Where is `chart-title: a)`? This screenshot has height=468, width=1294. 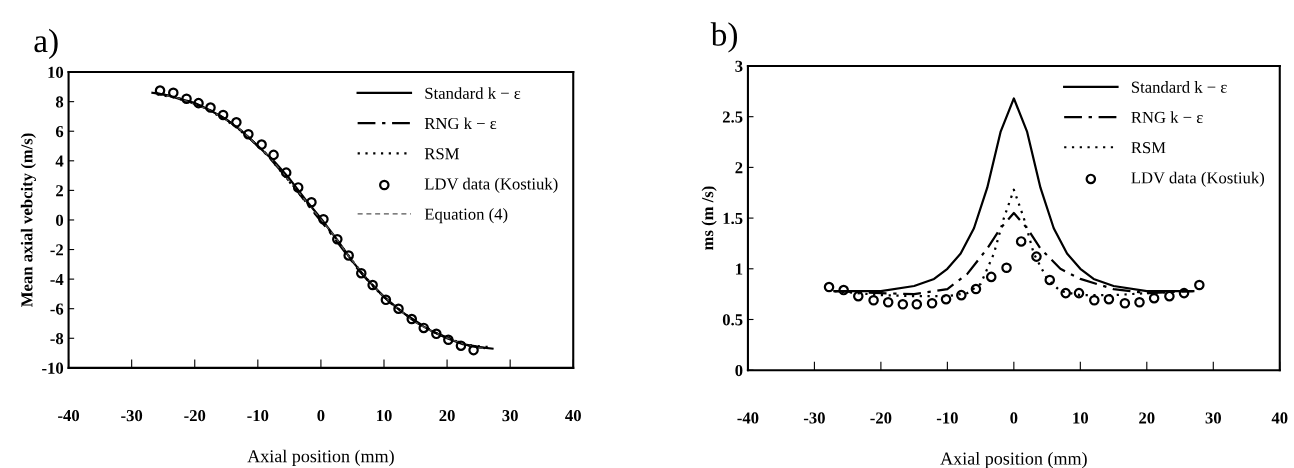
chart-title: a) is located at coordinates (46, 44).